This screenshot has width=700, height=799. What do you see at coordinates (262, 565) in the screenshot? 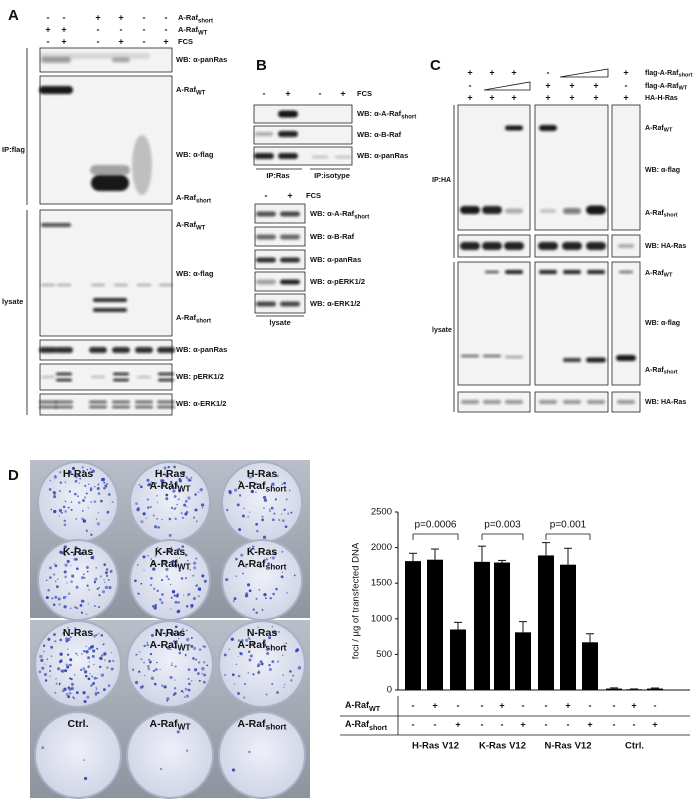
I see `plate-label: A-Rafshort` at bounding box center [262, 565].